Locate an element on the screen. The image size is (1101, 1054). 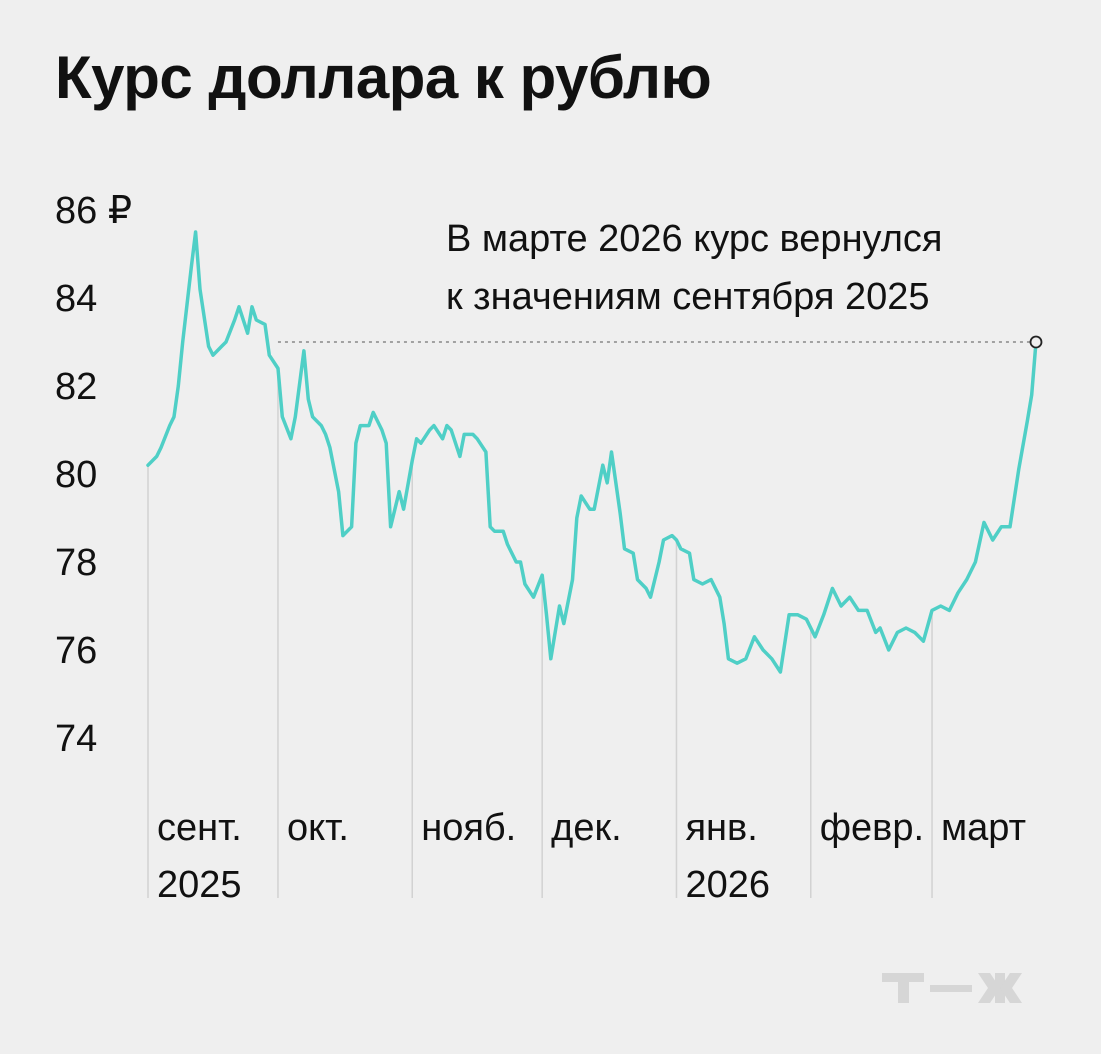
y-tick-label: 76 is located at coordinates (76, 651).